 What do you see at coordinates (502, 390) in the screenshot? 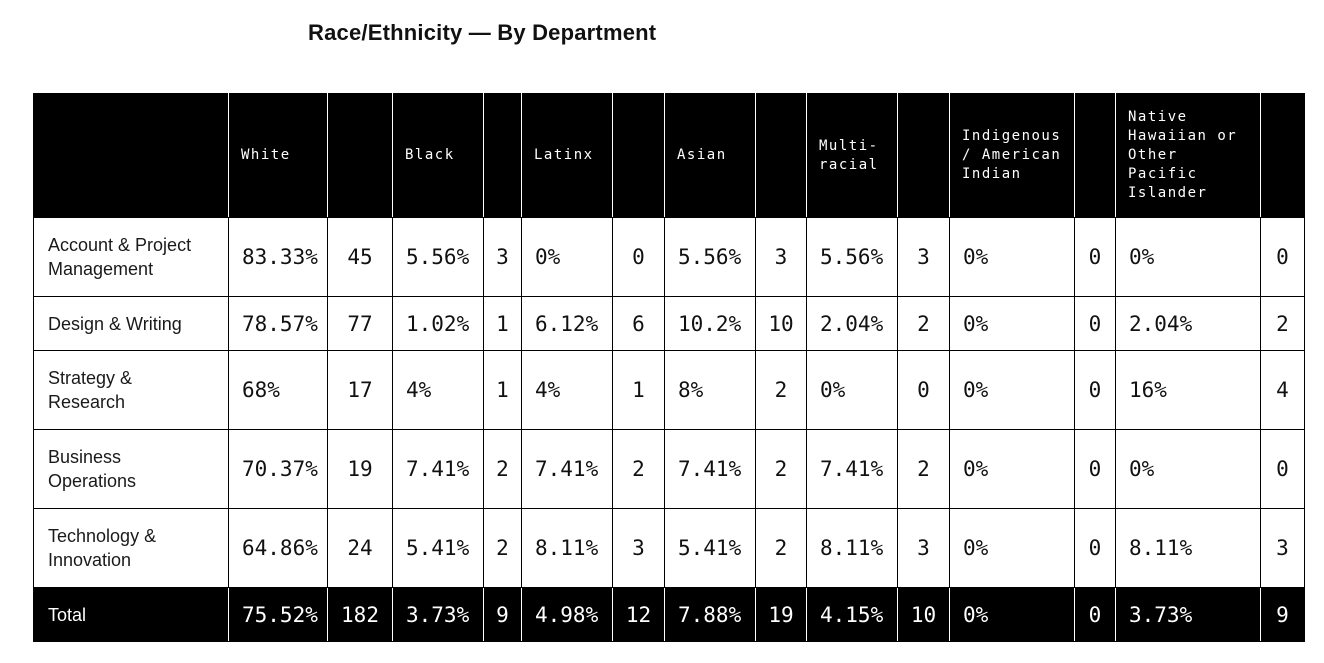
I see `count-cell: 1` at bounding box center [502, 390].